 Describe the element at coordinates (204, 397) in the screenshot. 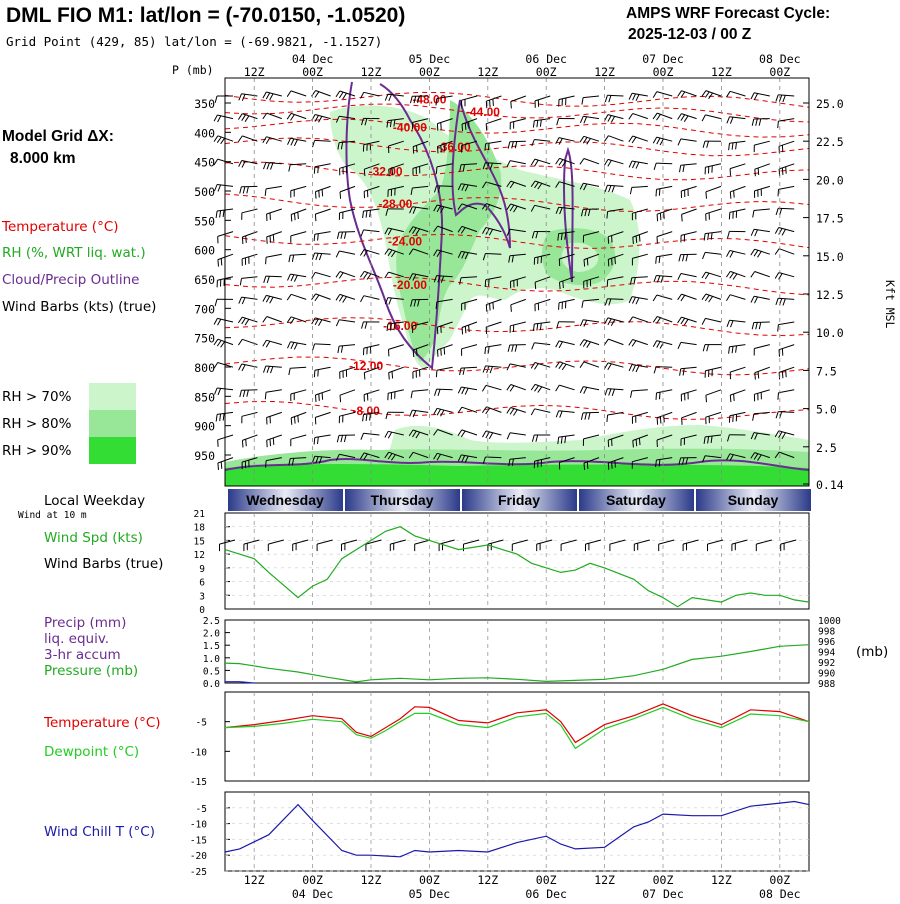

I see `pressure-tick: 850` at that location.